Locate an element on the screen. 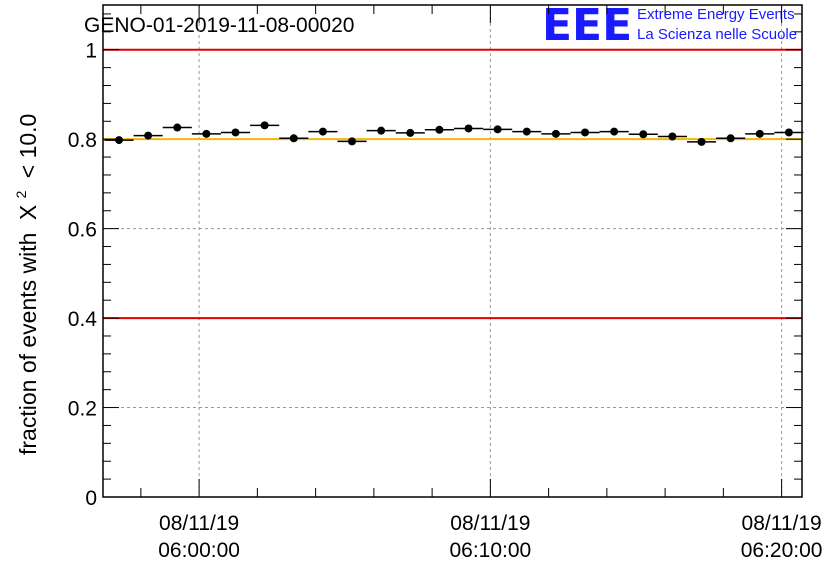  y-axis-label: fraction of events with X 2 < 10.0 is located at coordinates (23, 284).